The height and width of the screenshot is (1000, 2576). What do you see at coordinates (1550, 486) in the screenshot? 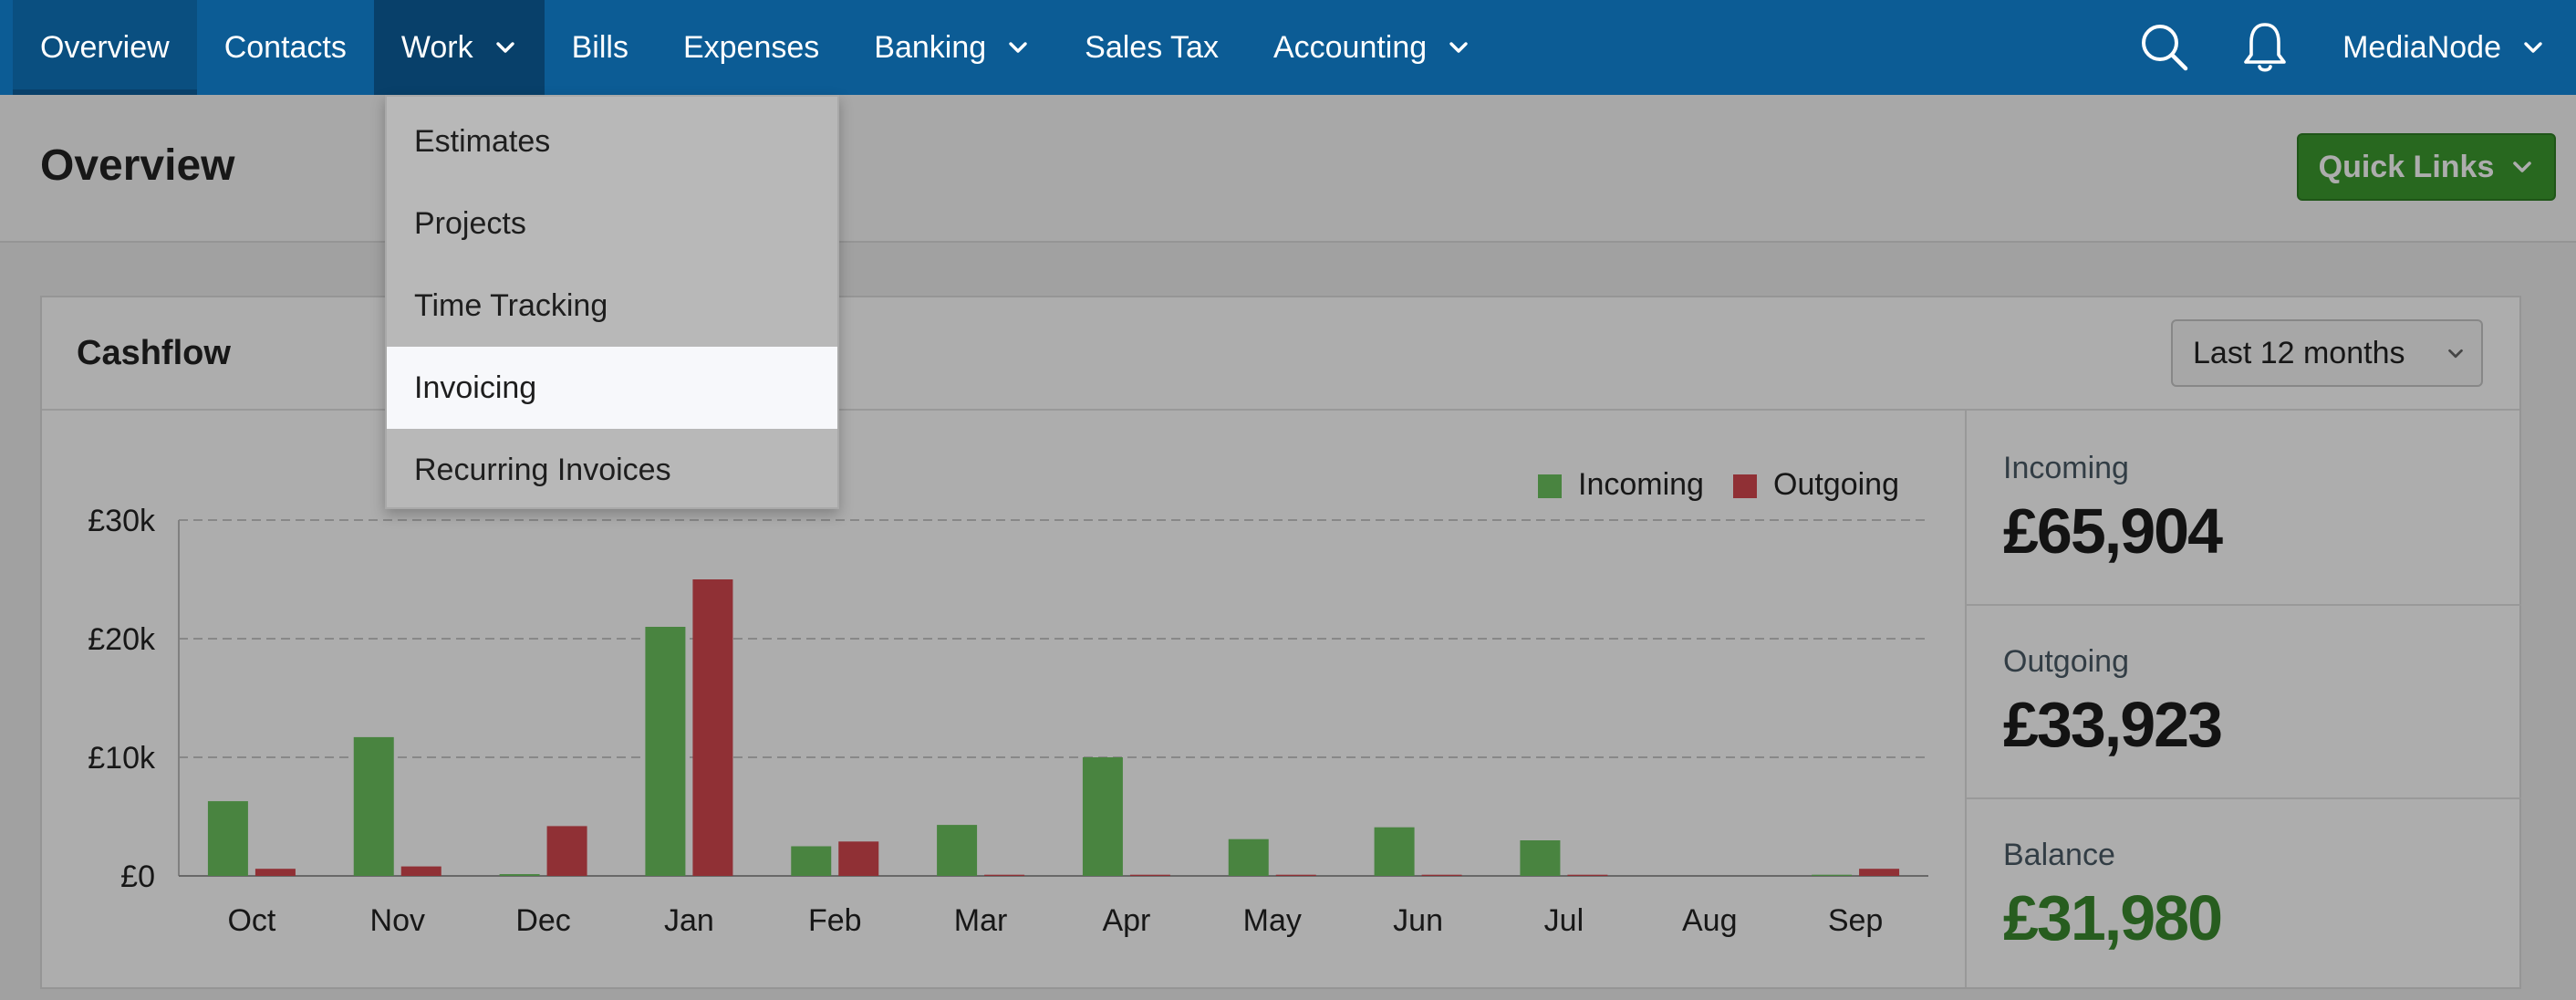
I see `legend-swatch-incoming` at bounding box center [1550, 486].